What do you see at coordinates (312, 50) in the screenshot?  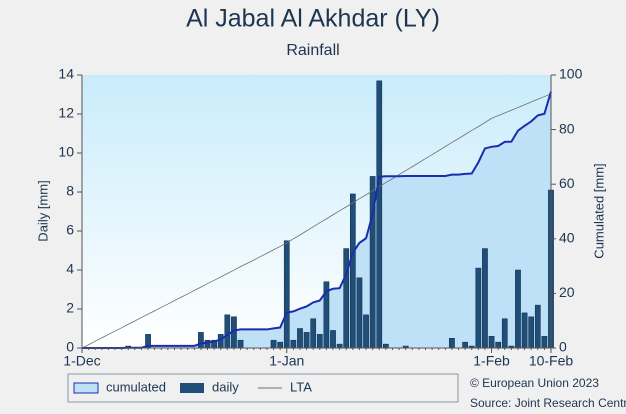 I see `chart-subtitle: Rainfall` at bounding box center [312, 50].